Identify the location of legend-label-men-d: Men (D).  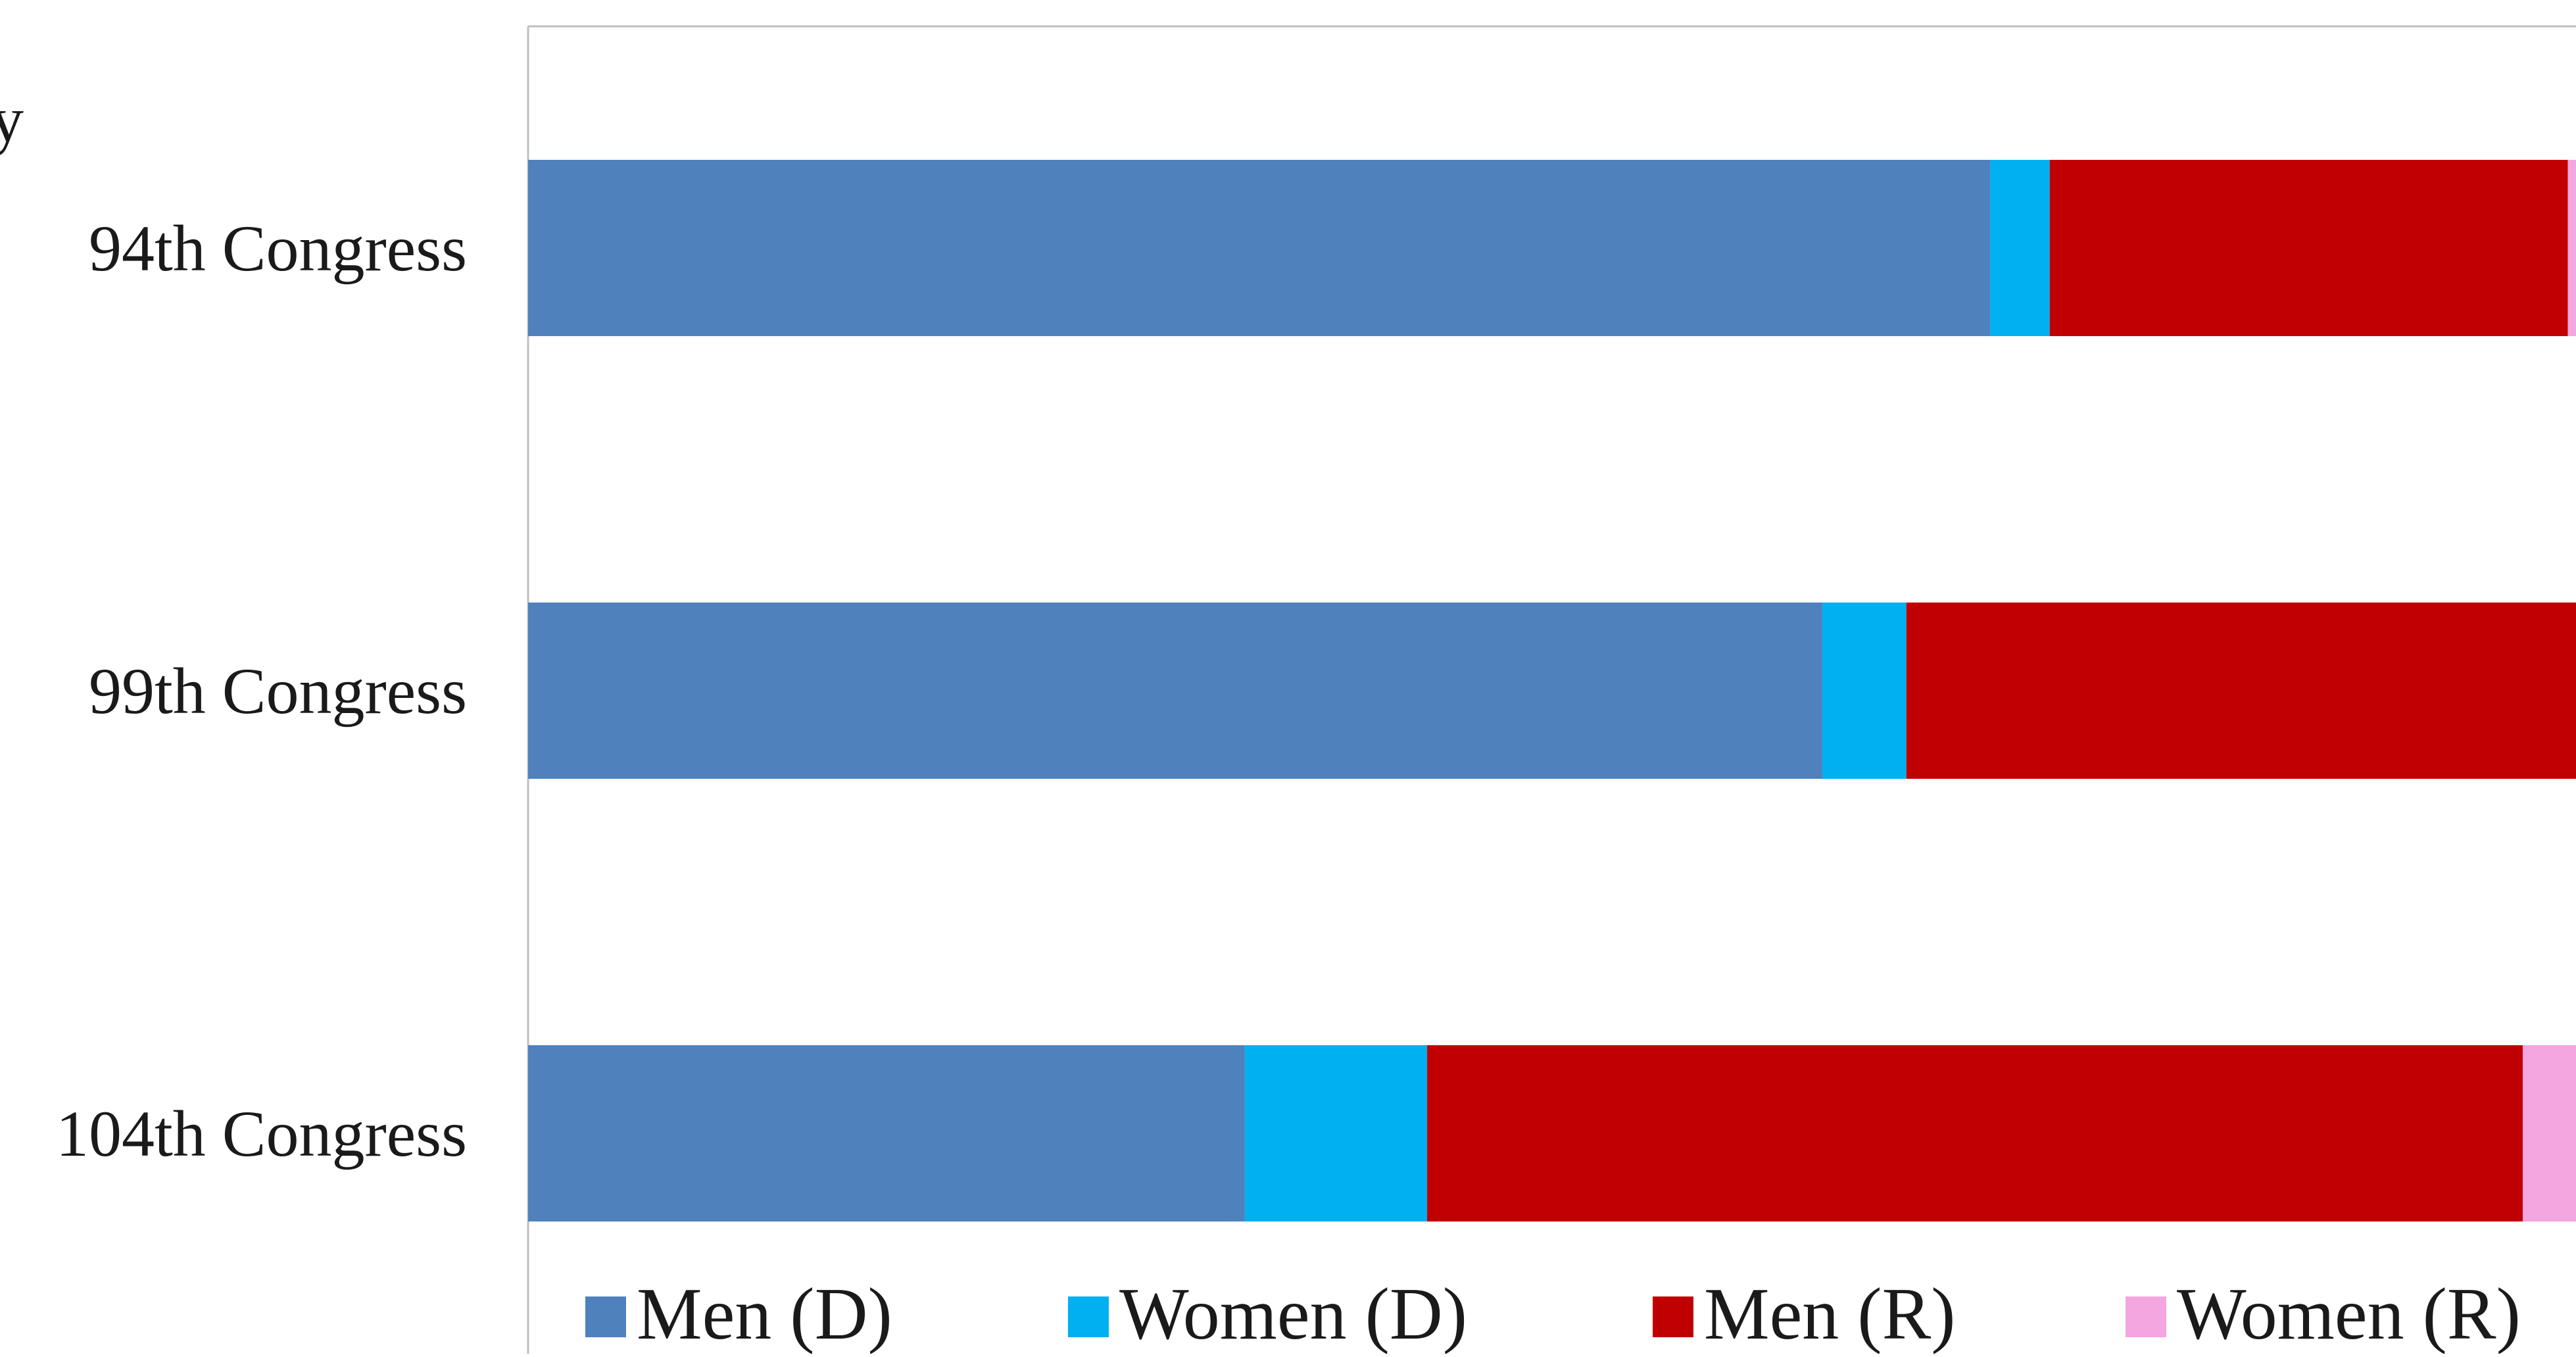
(764, 1313).